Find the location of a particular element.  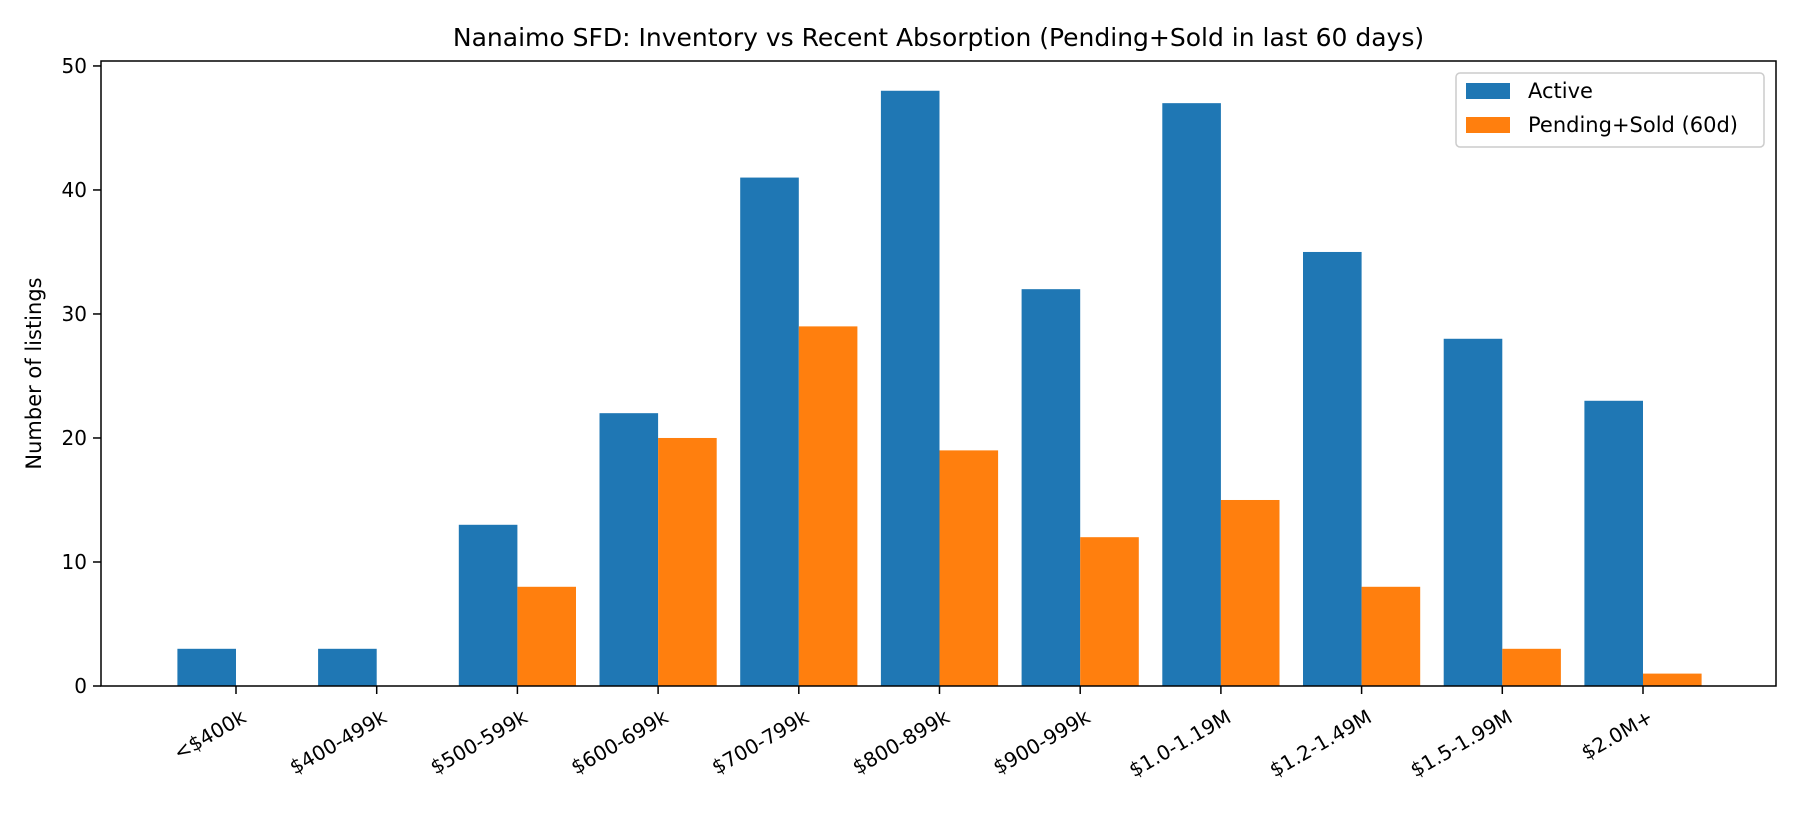

legend-box is located at coordinates (1610, 110).